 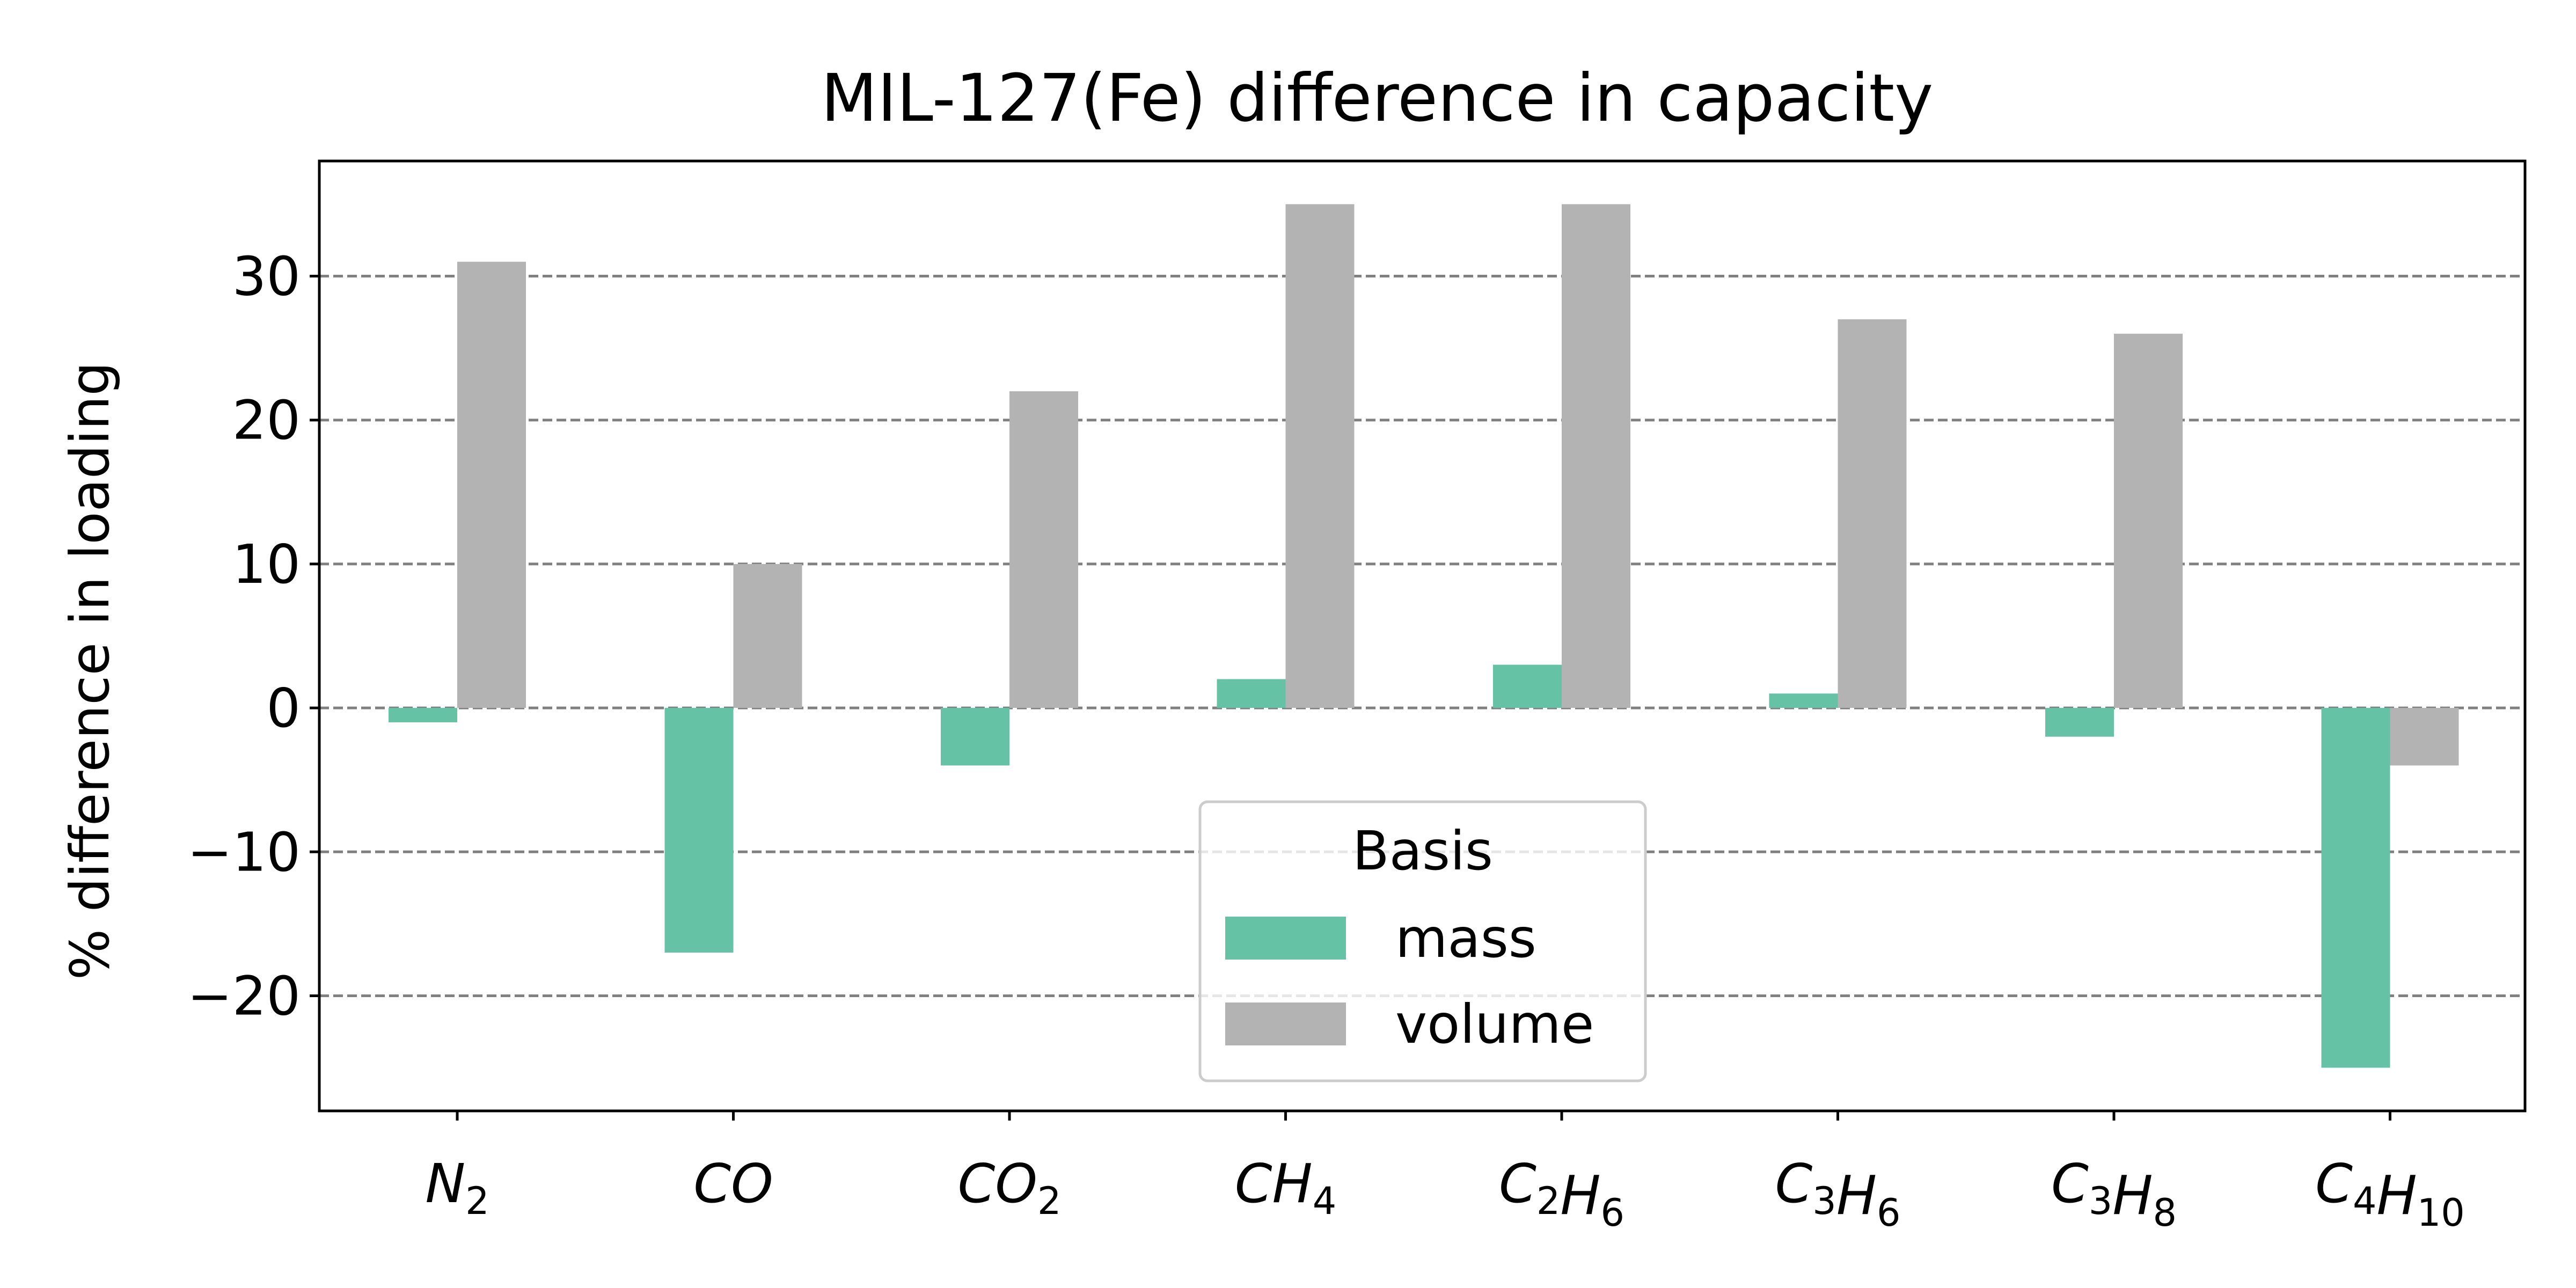 What do you see at coordinates (1422, 850) in the screenshot?
I see `legend-title: Basis` at bounding box center [1422, 850].